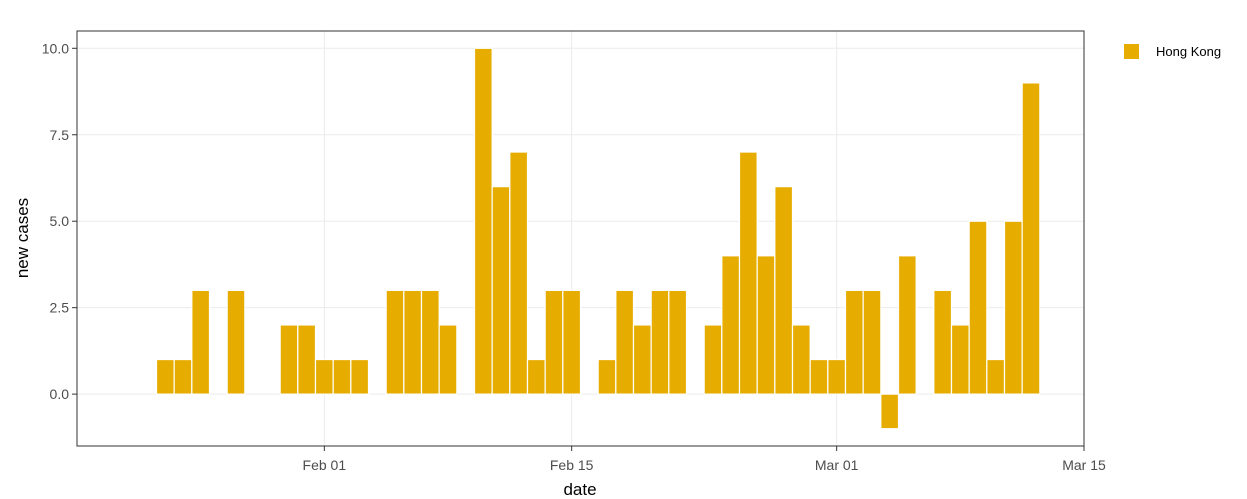  What do you see at coordinates (325, 465) in the screenshot?
I see `x-tick-label-feb-01: Feb 01` at bounding box center [325, 465].